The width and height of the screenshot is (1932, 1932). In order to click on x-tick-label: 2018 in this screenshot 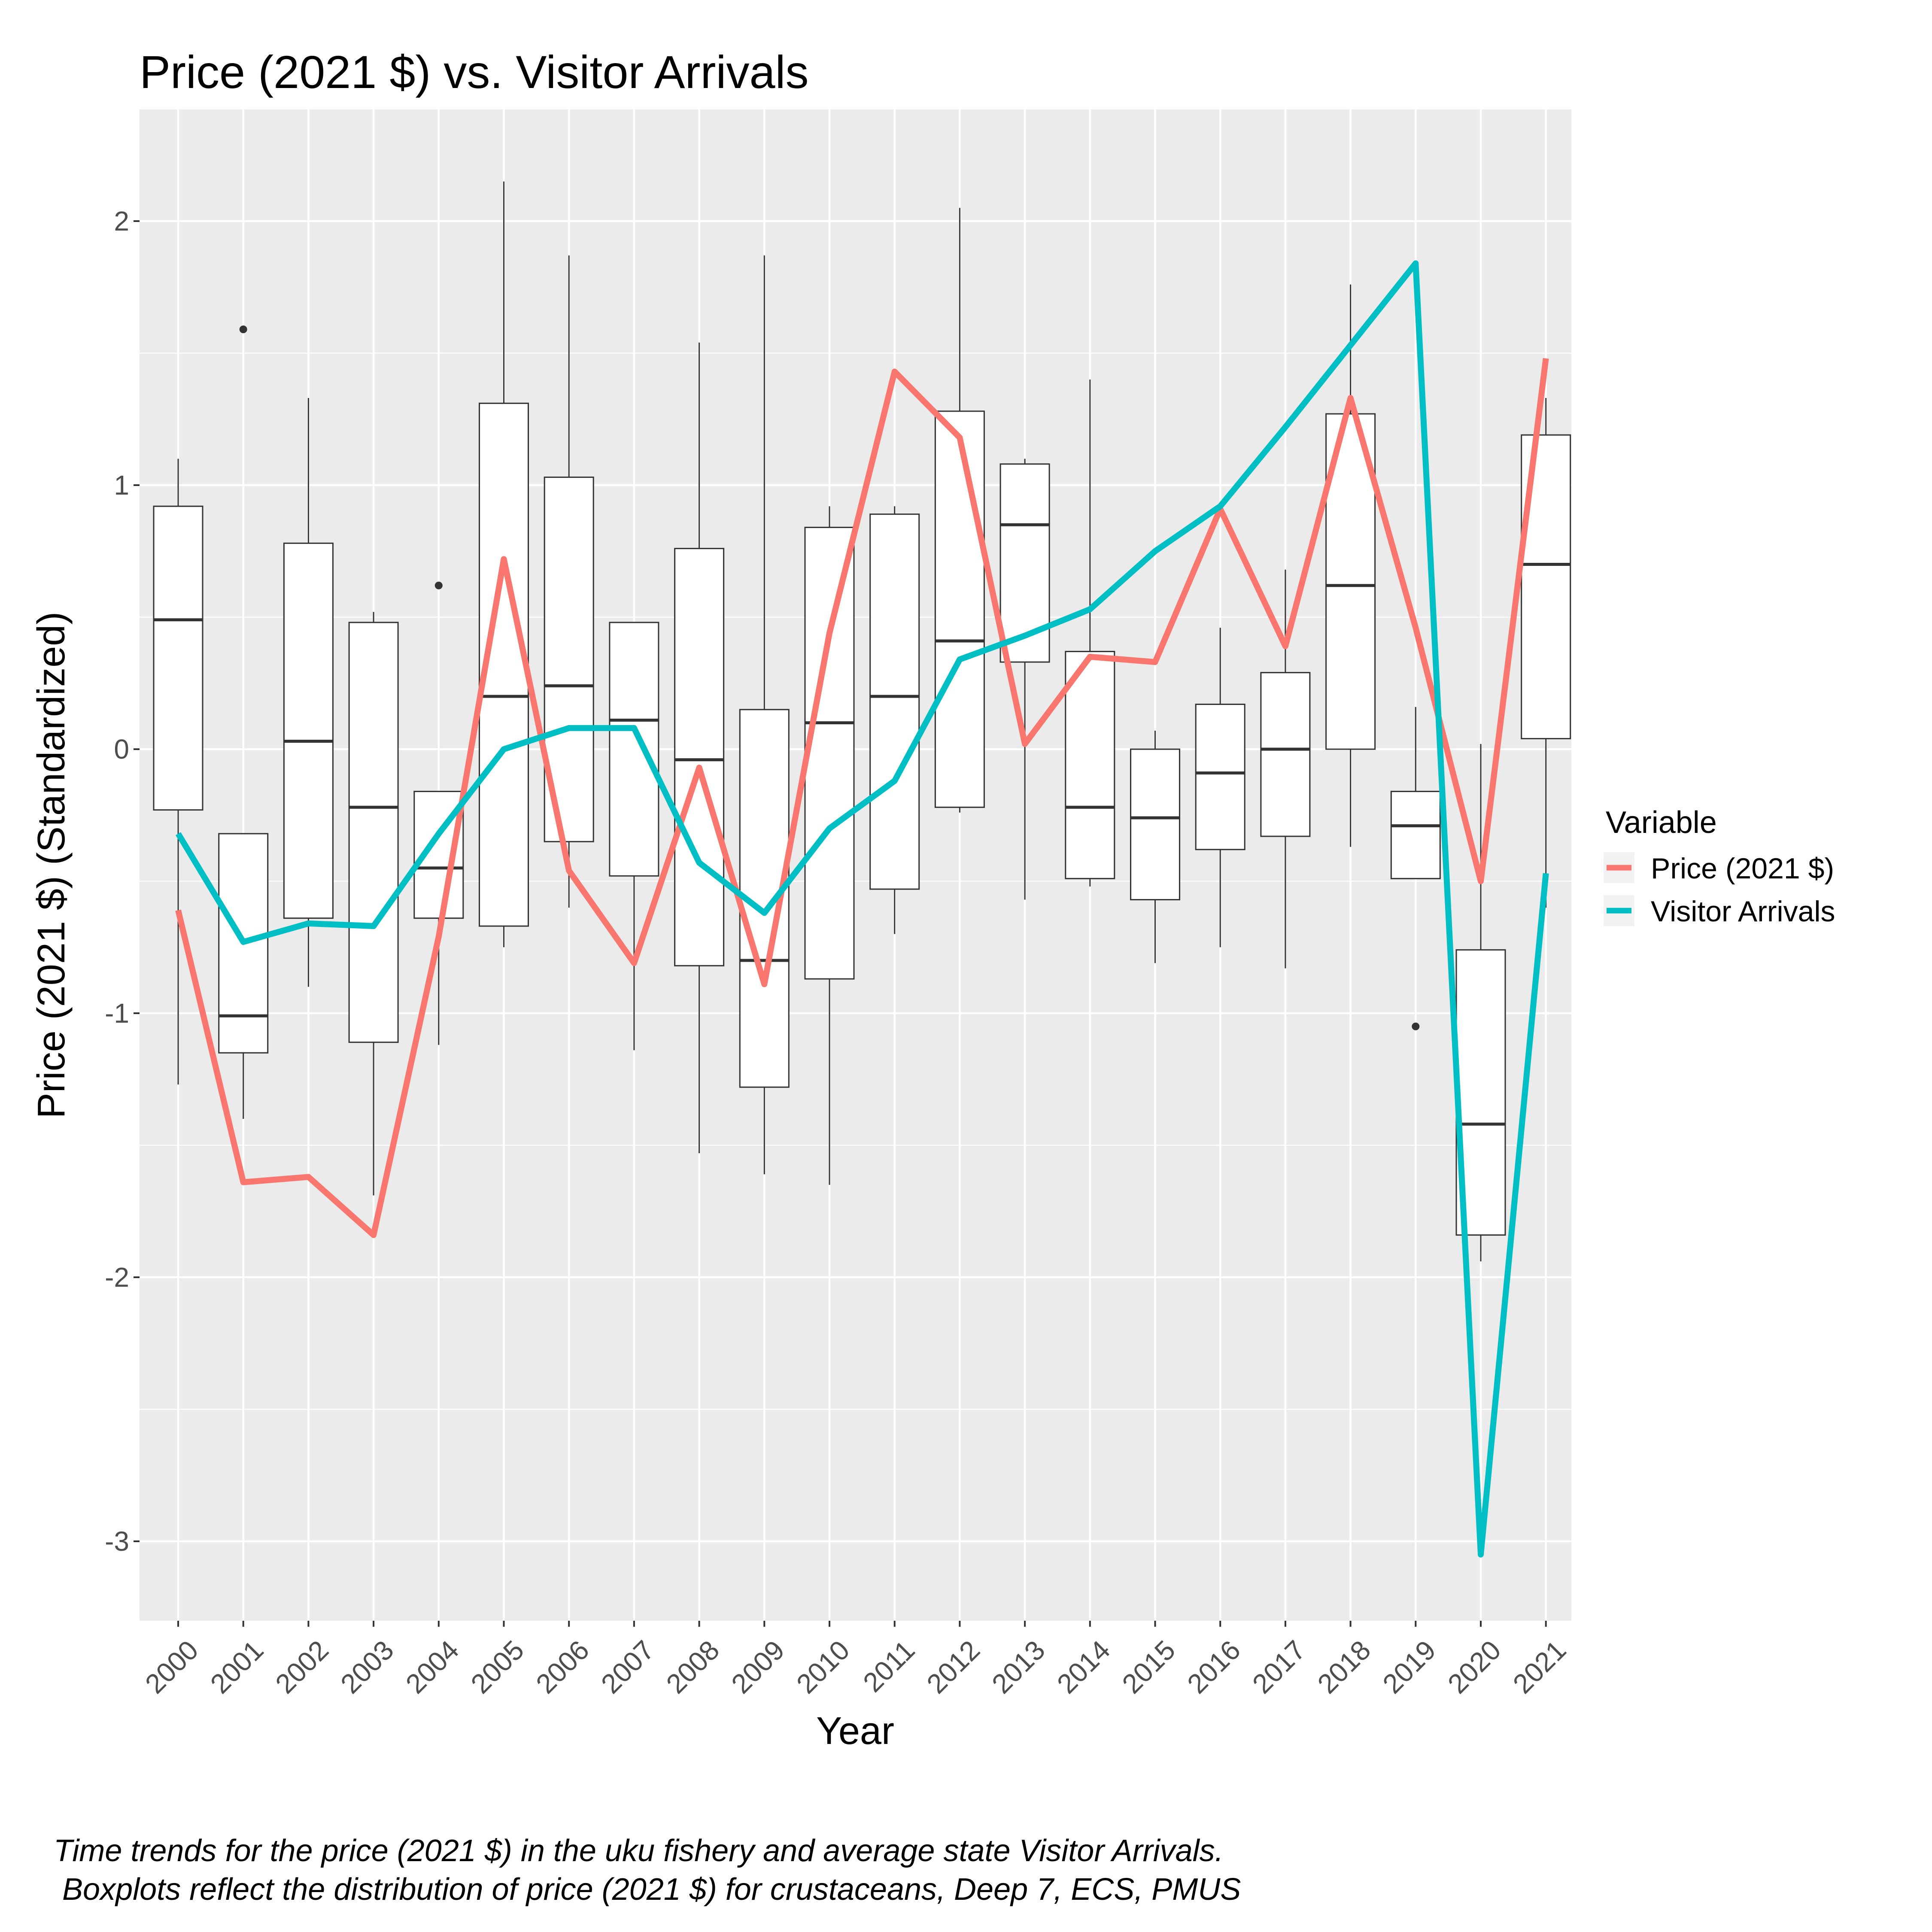, I will do `click(1345, 1667)`.